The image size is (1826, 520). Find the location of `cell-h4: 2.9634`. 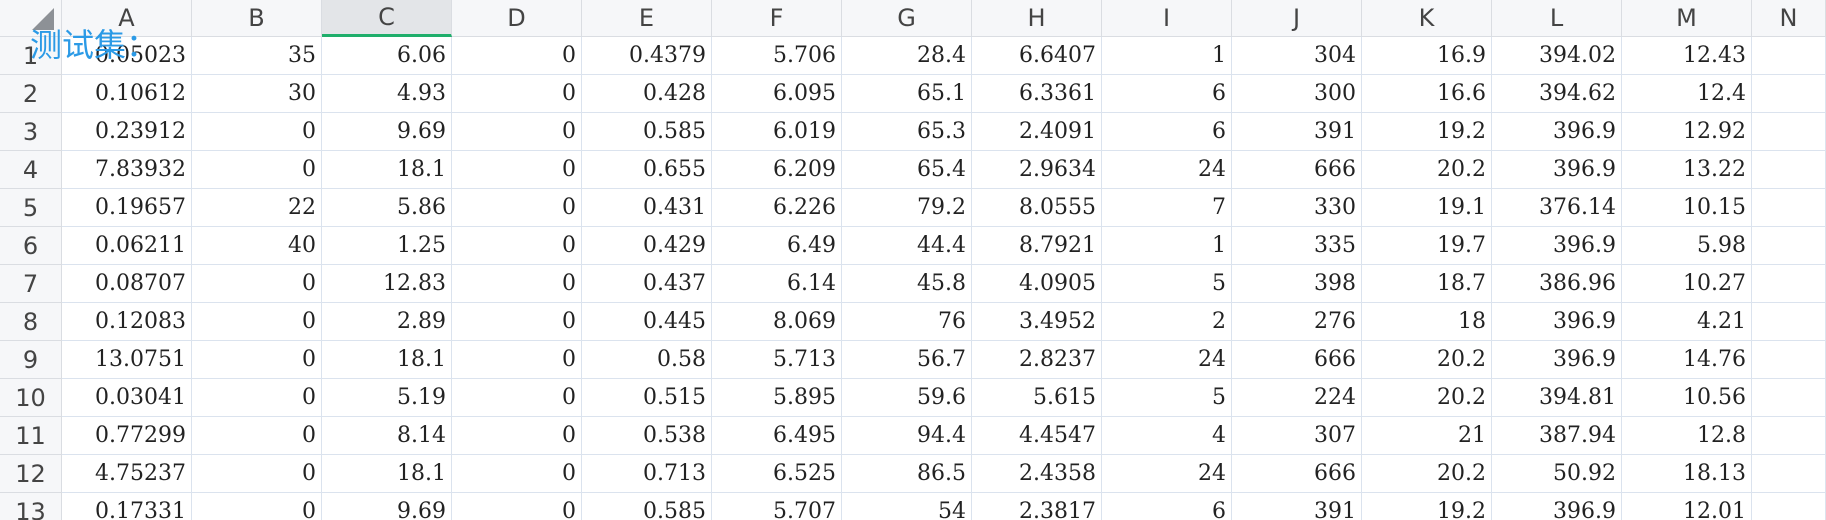

cell-h4: 2.9634 is located at coordinates (1037, 170).